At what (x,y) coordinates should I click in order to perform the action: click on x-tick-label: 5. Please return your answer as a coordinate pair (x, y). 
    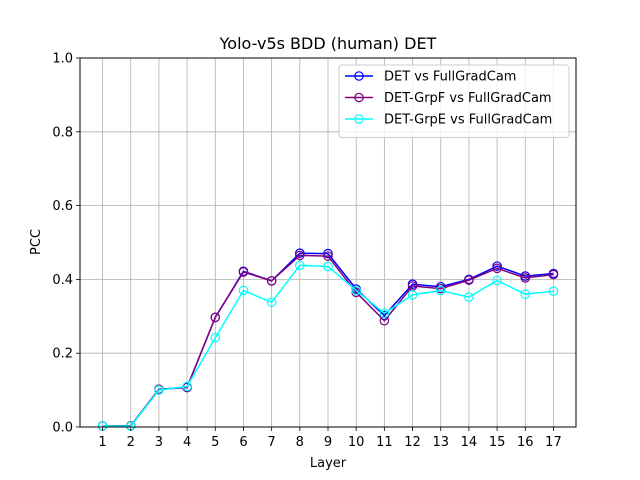
    Looking at the image, I should click on (215, 442).